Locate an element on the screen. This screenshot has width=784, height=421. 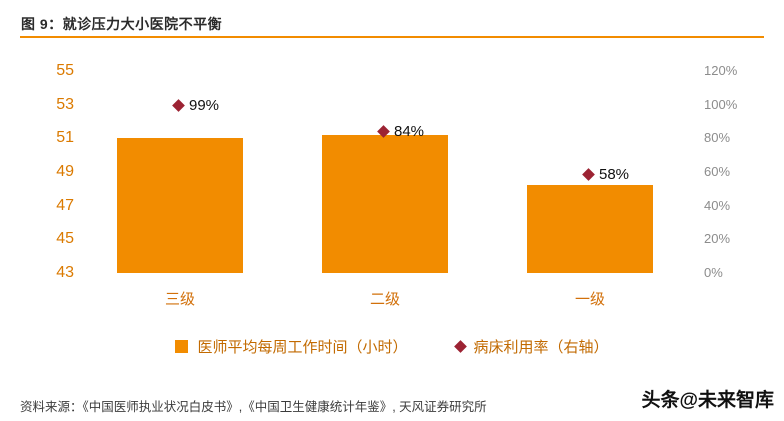
right-axis-tick-label: 40% is located at coordinates (717, 205).